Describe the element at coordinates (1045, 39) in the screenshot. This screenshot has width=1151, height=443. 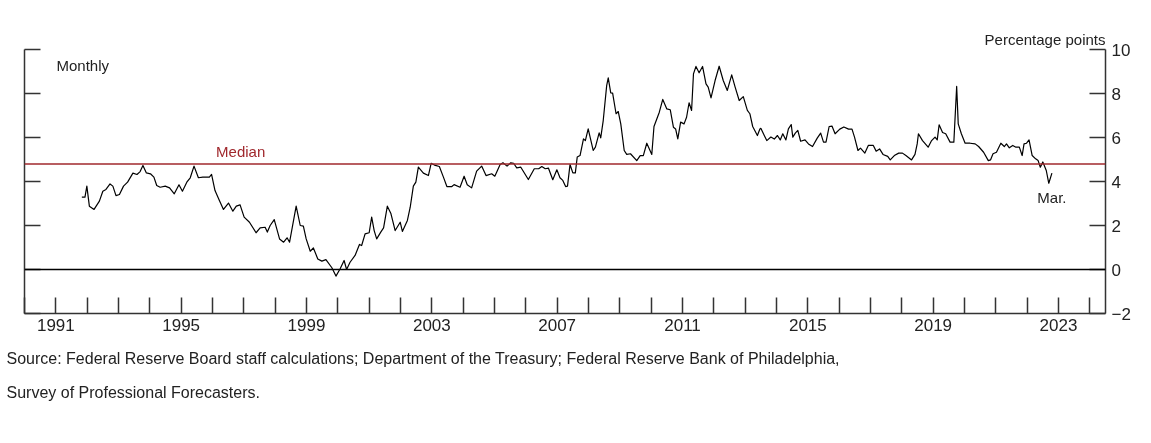
I see `y-axis-title: Percentage points` at that location.